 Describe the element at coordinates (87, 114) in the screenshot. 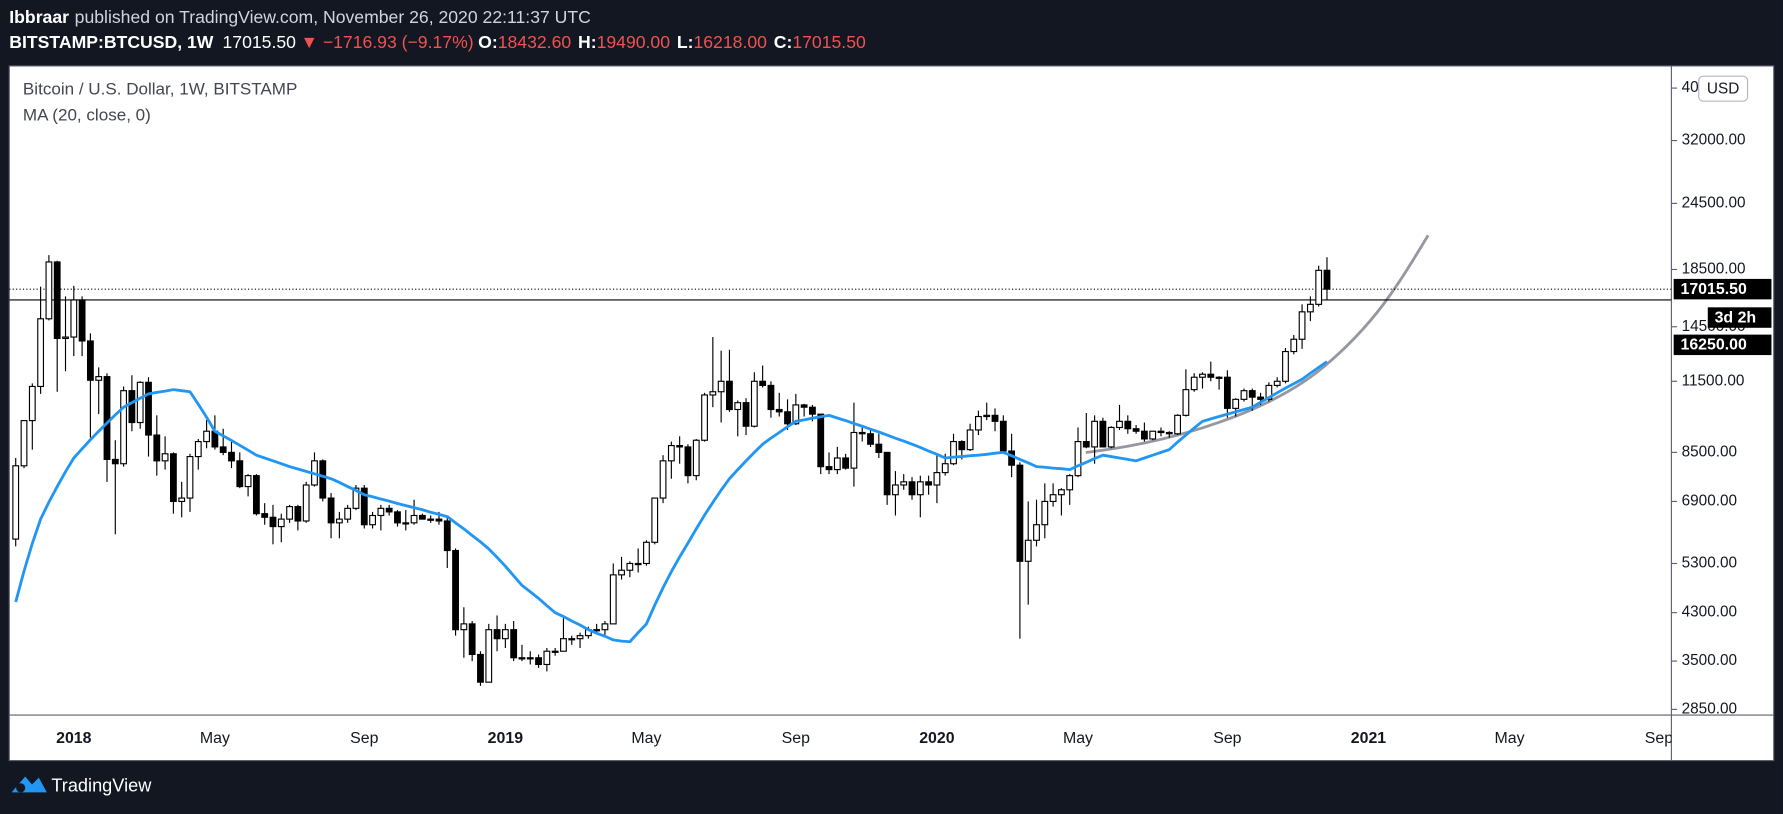

I see `legend-entry: MA (20, close, 0)` at that location.